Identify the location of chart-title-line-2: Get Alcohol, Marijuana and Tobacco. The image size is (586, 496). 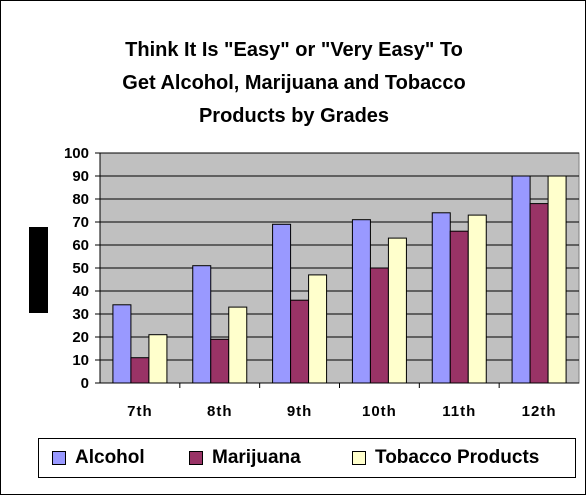
(294, 83).